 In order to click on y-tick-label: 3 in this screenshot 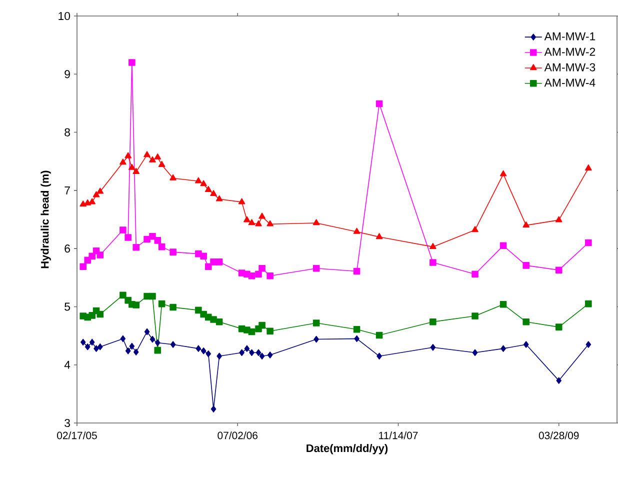, I will do `click(67, 423)`.